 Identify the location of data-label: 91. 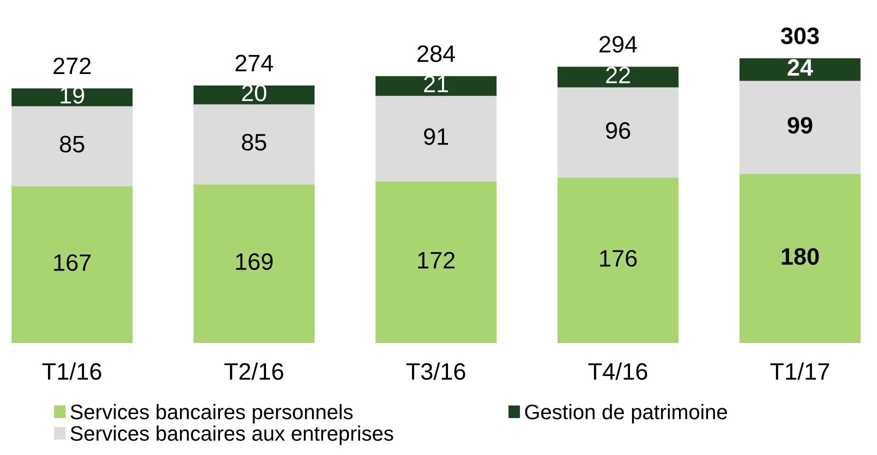
(436, 136).